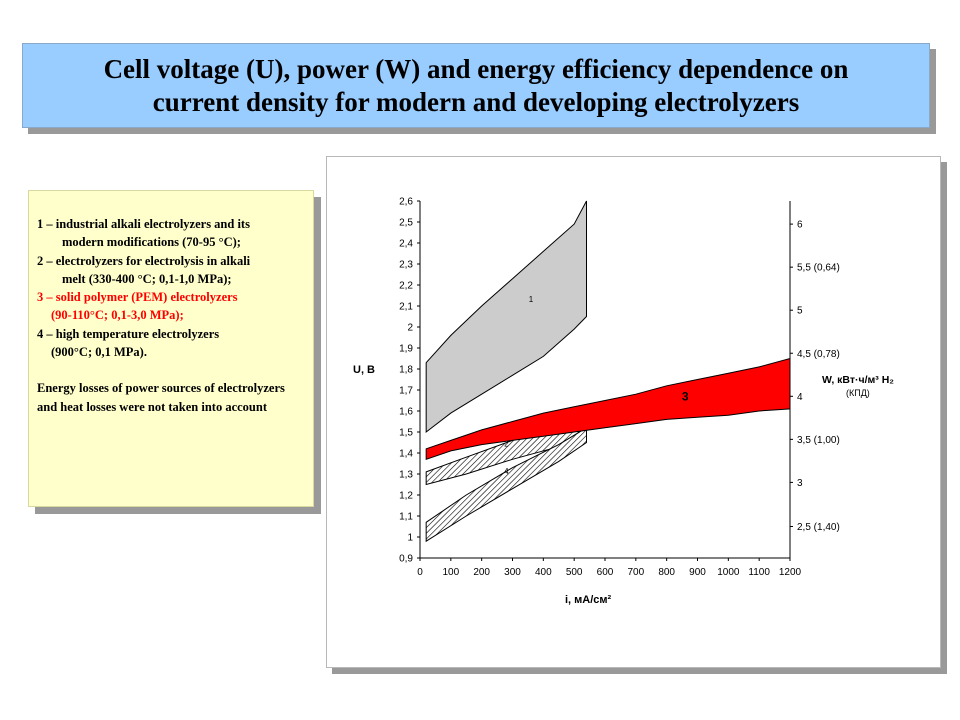 The height and width of the screenshot is (720, 960). I want to click on x-tick-label: 1000, so click(728, 572).